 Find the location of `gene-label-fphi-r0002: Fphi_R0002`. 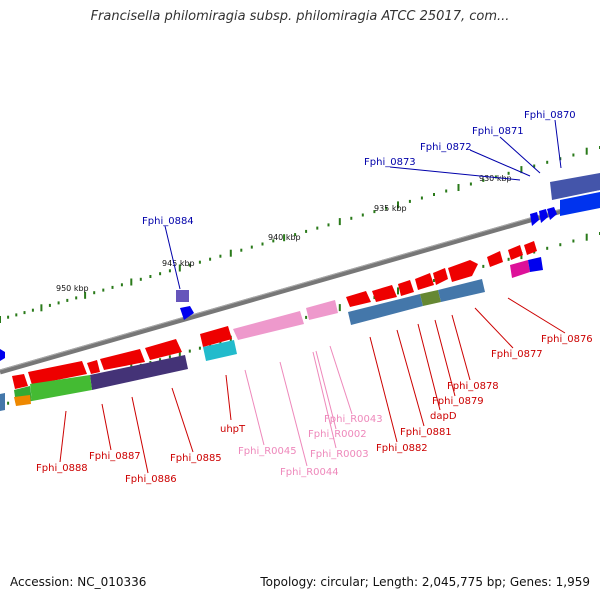

gene-label-fphi-r0002: Fphi_R0002 is located at coordinates (337, 434).